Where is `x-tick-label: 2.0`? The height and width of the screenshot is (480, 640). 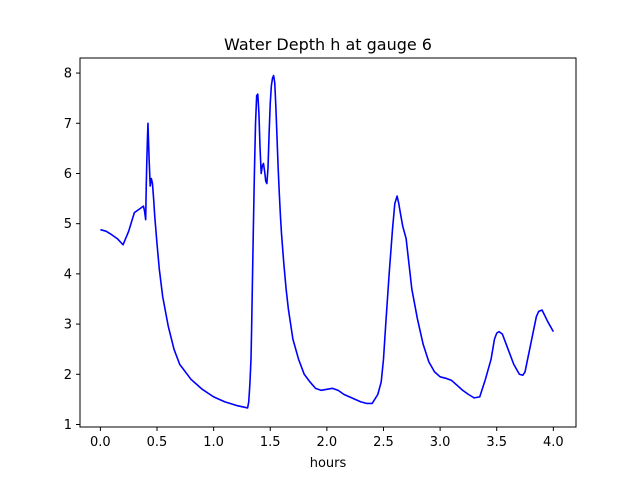 x-tick-label: 2.0 is located at coordinates (327, 442).